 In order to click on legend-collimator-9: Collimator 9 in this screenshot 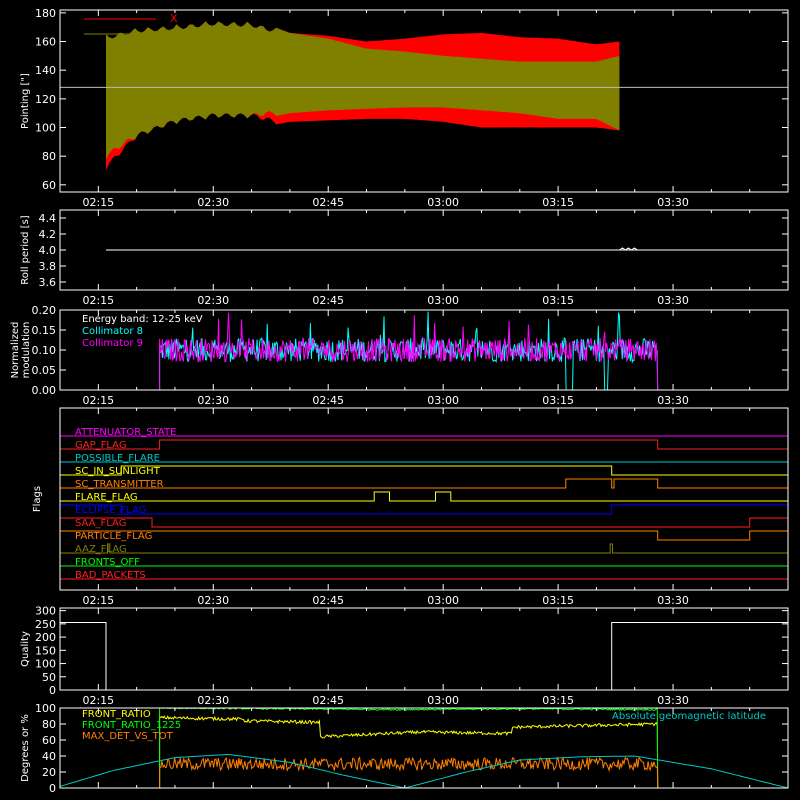, I will do `click(112, 343)`.